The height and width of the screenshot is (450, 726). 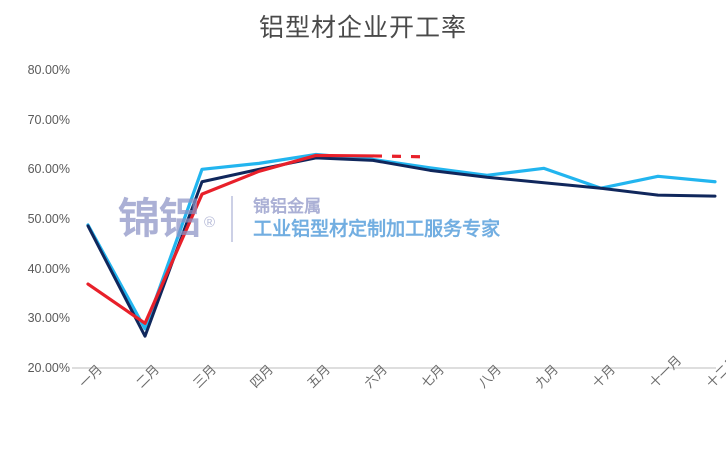 What do you see at coordinates (604, 377) in the screenshot?
I see `x-axis-tick-label: 十月` at bounding box center [604, 377].